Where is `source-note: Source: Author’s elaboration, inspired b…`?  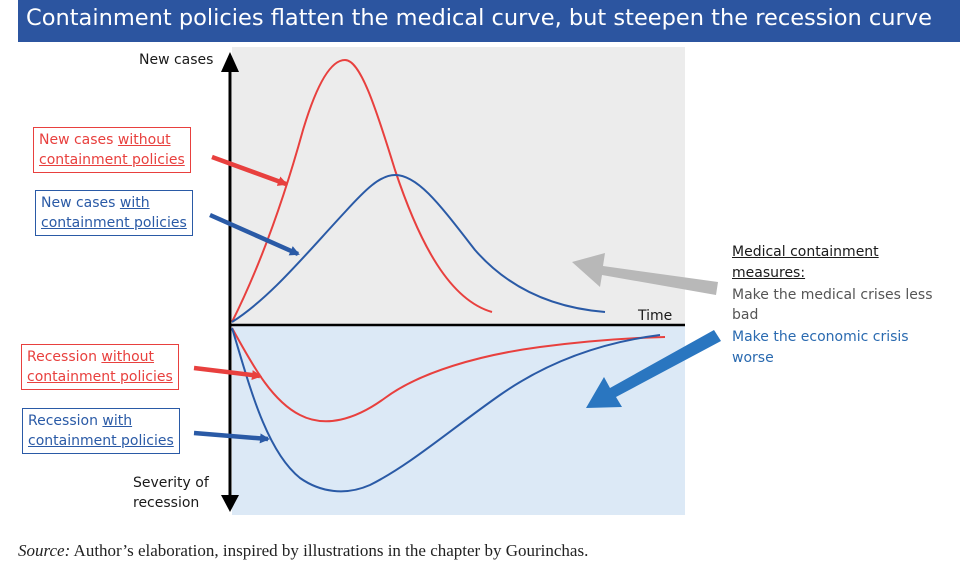 source-note: Source: Author’s elaboration, inspired b… is located at coordinates (303, 551).